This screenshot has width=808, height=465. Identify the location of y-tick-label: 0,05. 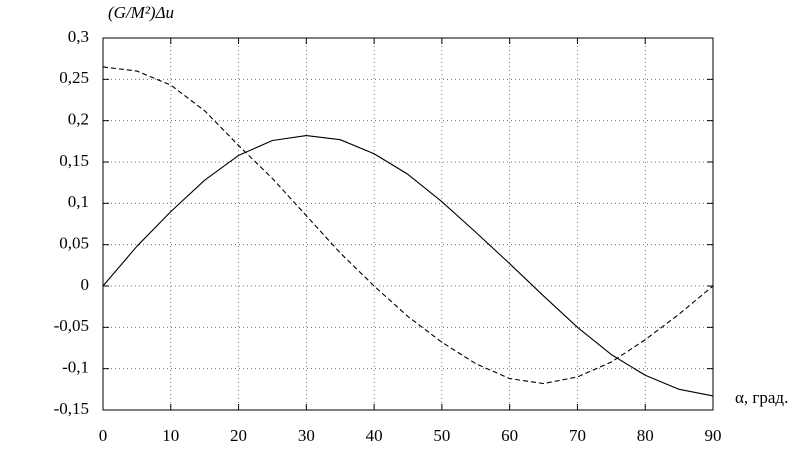
(74, 243).